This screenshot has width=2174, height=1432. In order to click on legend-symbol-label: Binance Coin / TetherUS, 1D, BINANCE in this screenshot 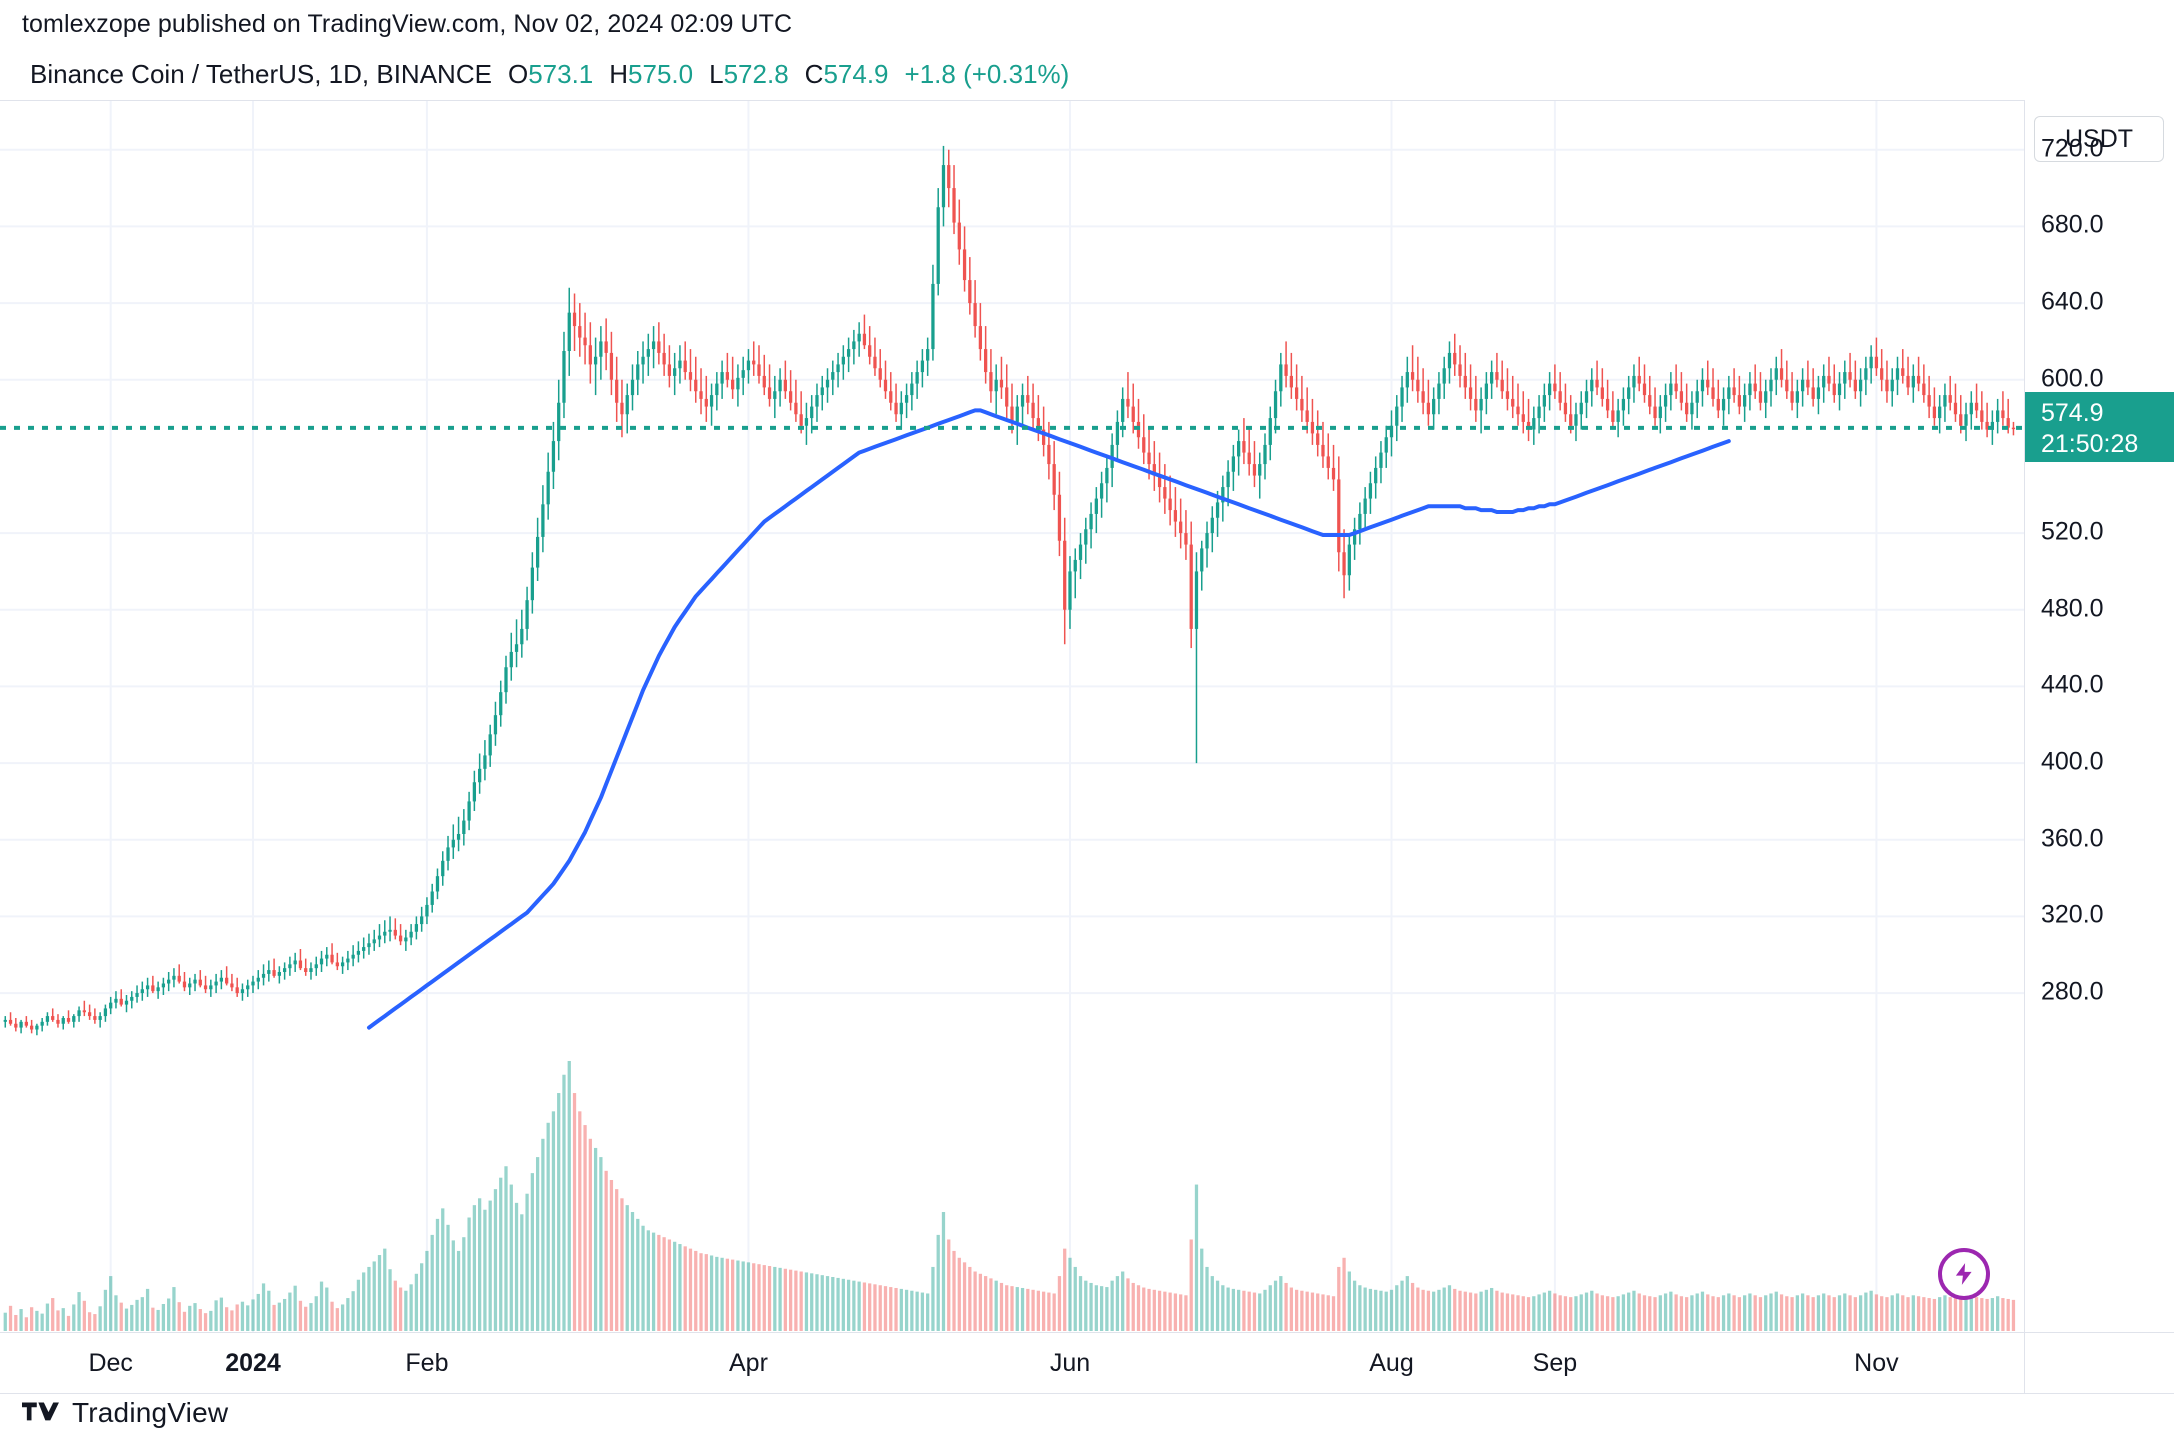, I will do `click(261, 73)`.